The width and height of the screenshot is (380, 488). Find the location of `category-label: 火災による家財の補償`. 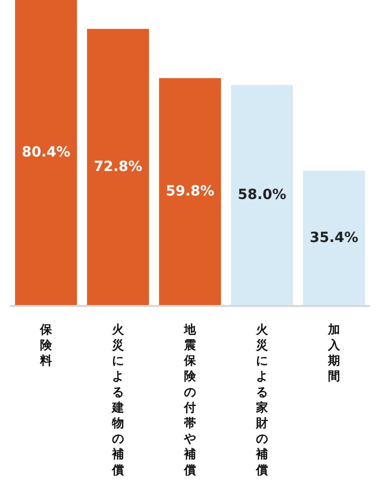

category-label: 火災による家財の補償 is located at coordinates (262, 399).